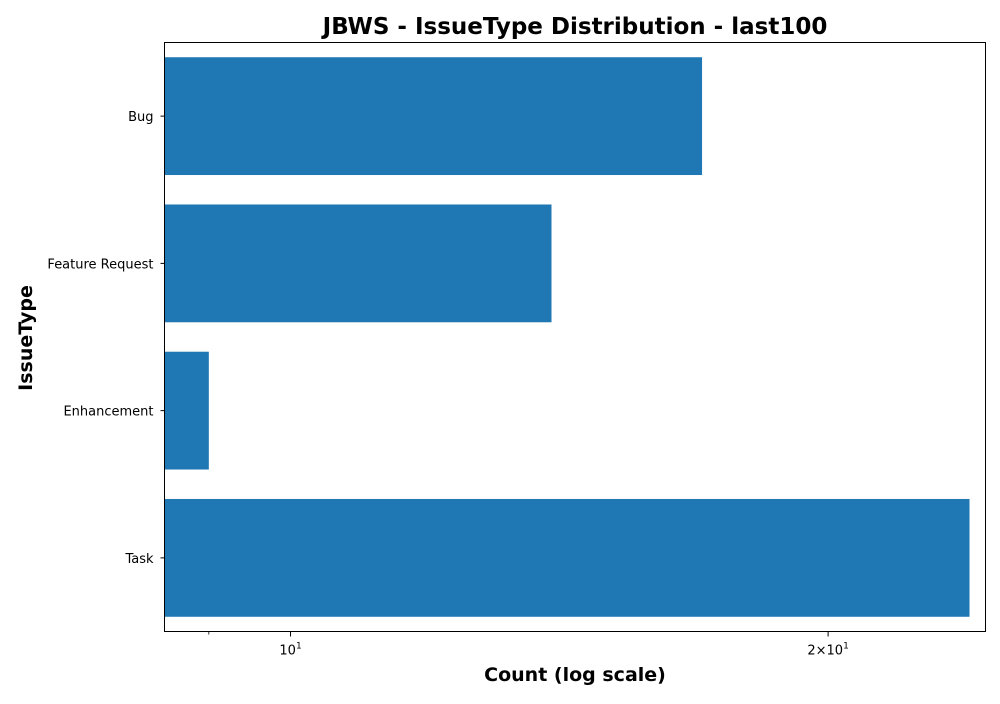 The width and height of the screenshot is (1000, 704). Describe the element at coordinates (100, 264) in the screenshot. I see `y-tick-label: Feature Request` at that location.